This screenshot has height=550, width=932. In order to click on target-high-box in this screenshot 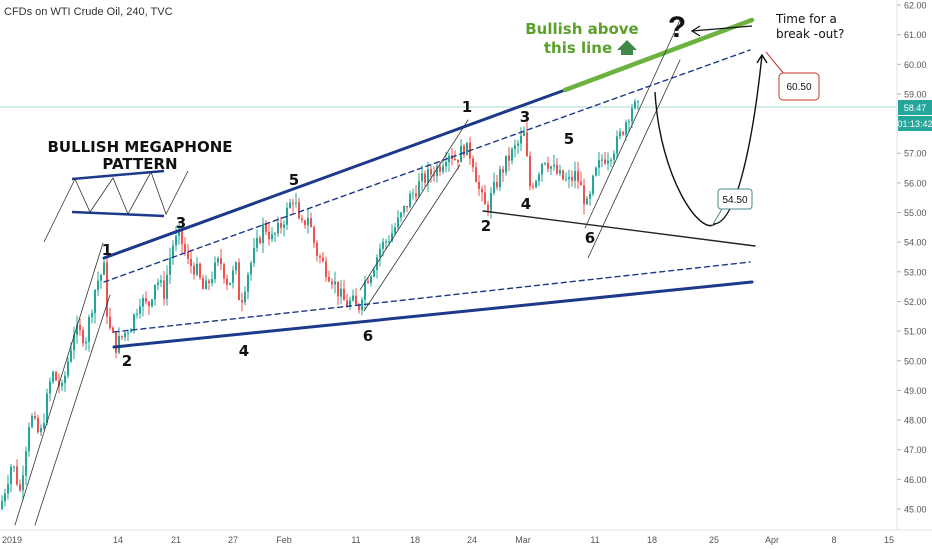, I will do `click(799, 86)`.